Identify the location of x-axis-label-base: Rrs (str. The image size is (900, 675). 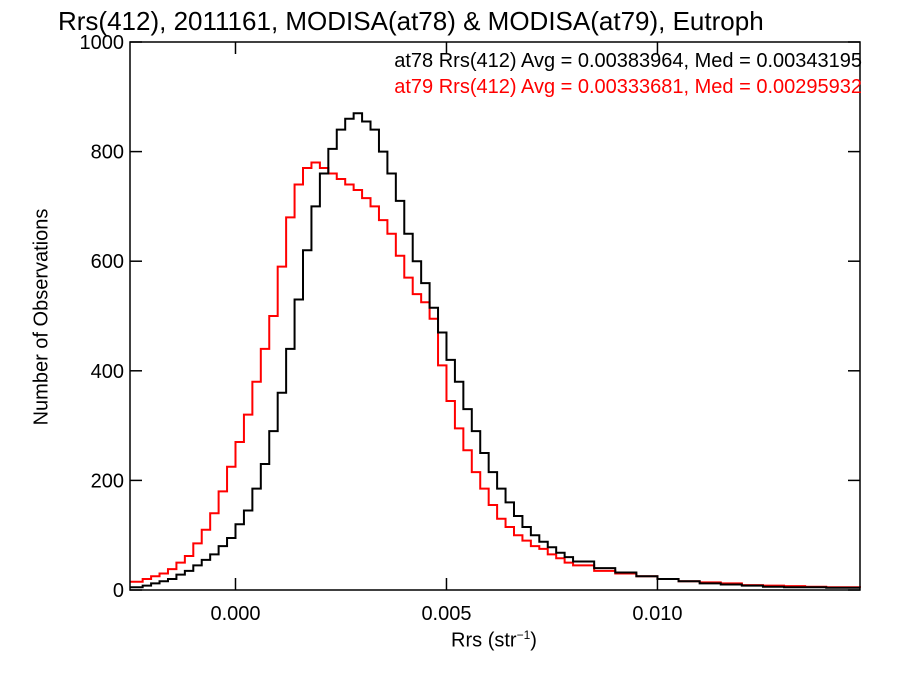
(484, 640).